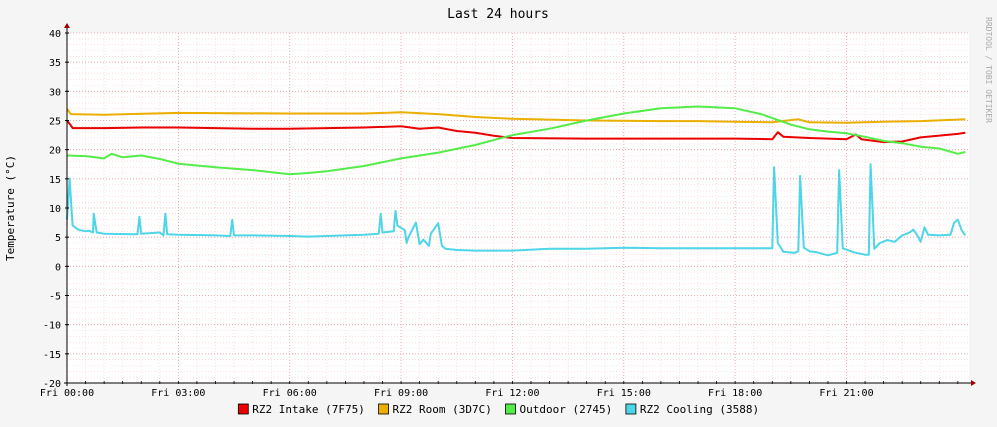 This screenshot has height=427, width=997. Describe the element at coordinates (55, 180) in the screenshot. I see `y-tick-label: 15` at that location.